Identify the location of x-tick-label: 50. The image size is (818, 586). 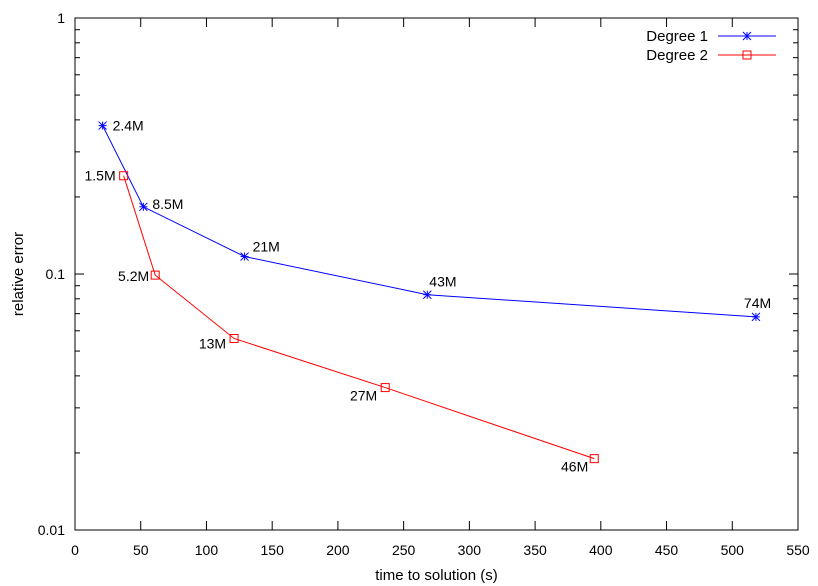
(141, 550).